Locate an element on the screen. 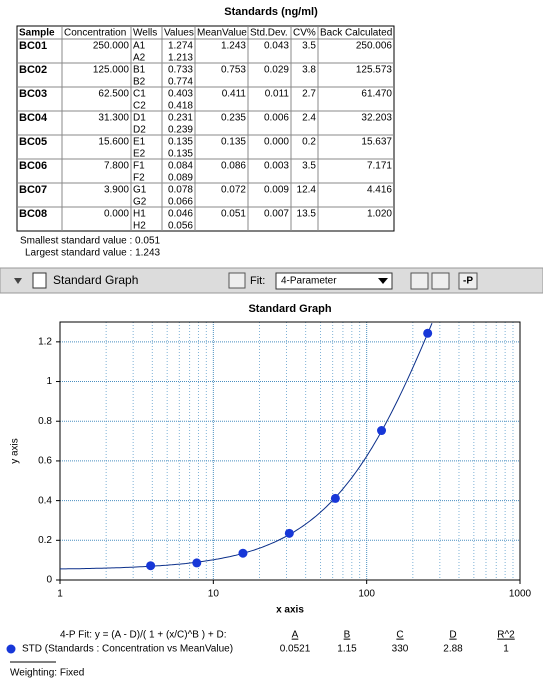  p-button is located at coordinates (468, 281).